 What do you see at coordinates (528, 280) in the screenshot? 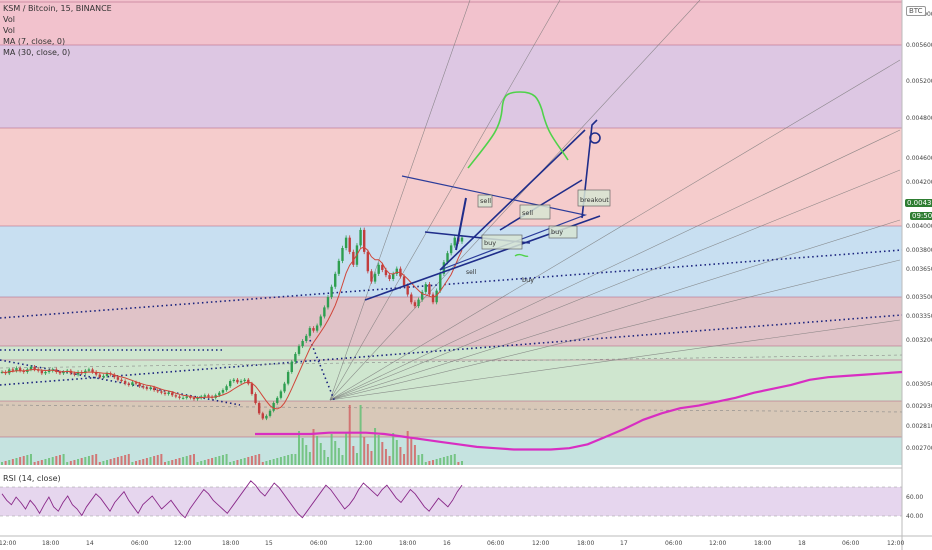
I see `buy-label-below: buy` at bounding box center [528, 280].